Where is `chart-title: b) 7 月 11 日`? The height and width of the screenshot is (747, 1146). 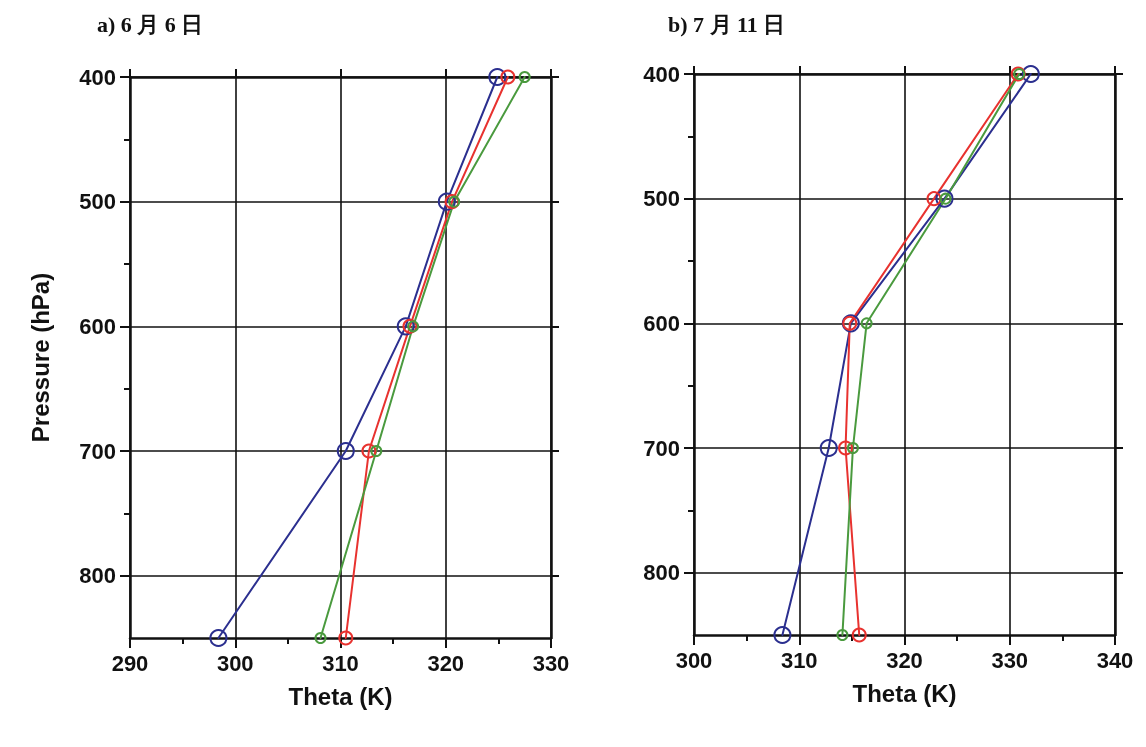
chart-title: b) 7 月 11 日 is located at coordinates (727, 24).